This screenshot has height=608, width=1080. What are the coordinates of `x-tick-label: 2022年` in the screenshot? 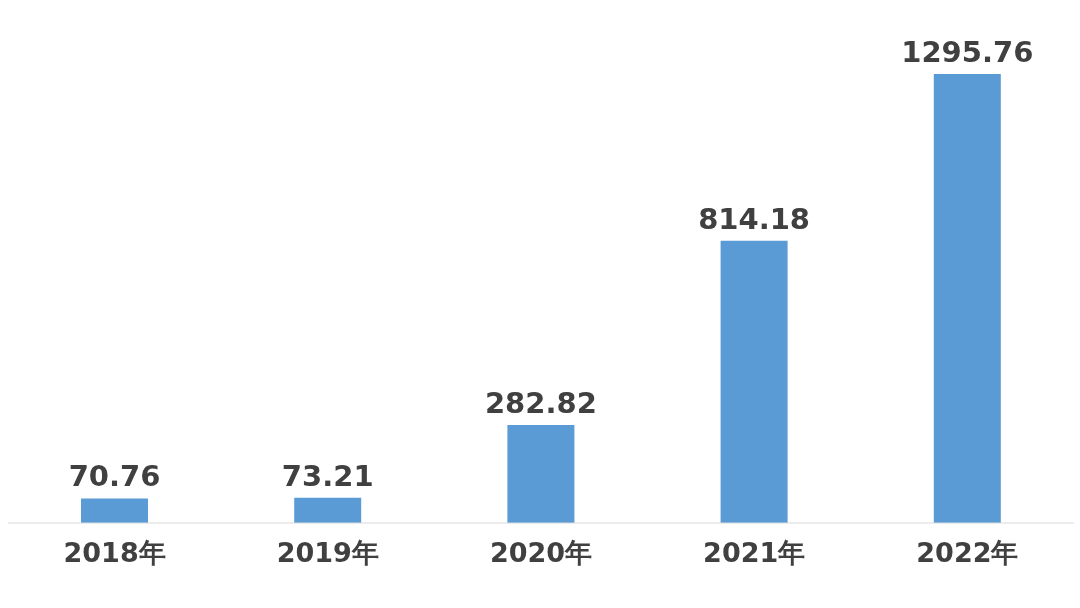 It's located at (967, 553).